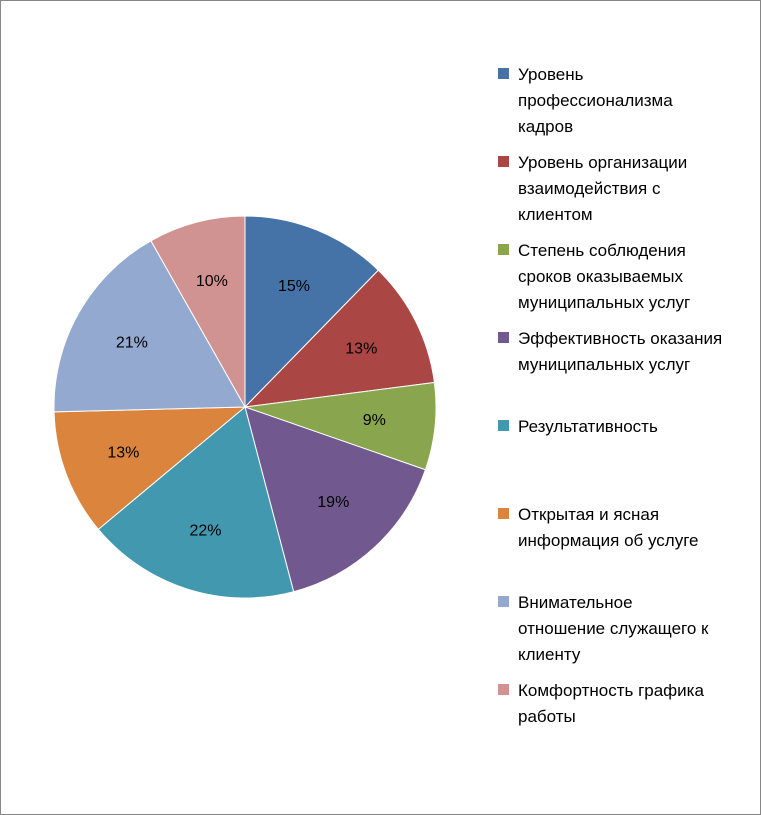  Describe the element at coordinates (595, 100) in the screenshot. I see `legend-label: Уровень профессионализма кадров` at that location.